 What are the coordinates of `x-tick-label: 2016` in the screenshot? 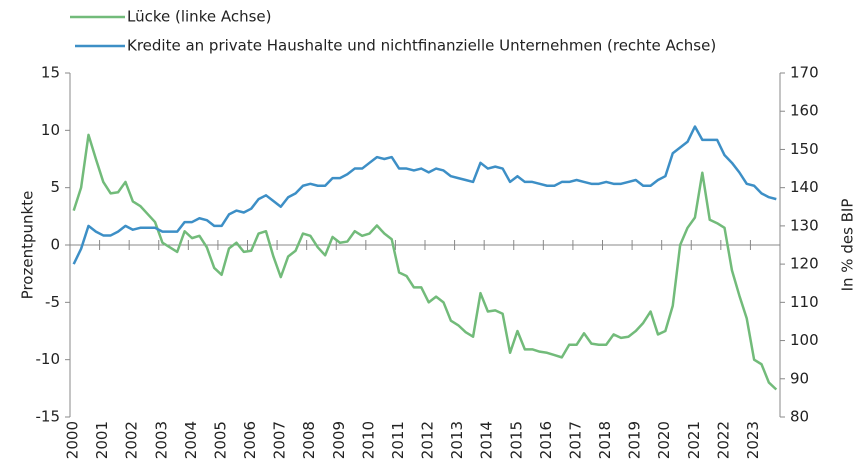 It's located at (546, 440).